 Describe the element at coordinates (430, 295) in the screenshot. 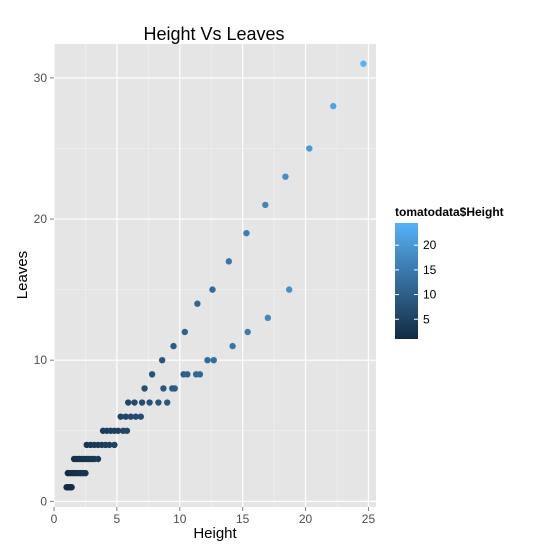

I see `legend-label: 10` at that location.